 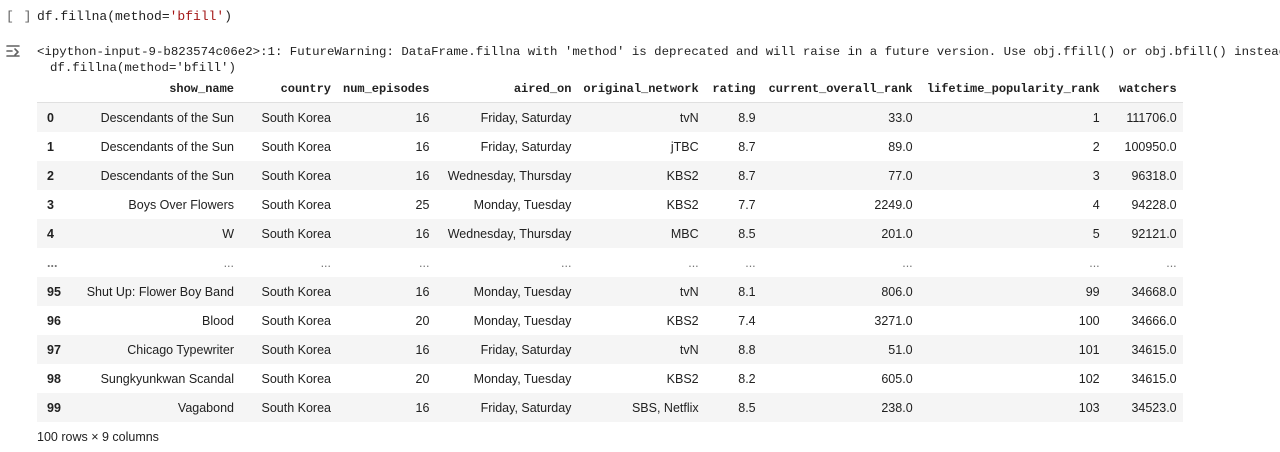 I want to click on table-cell: 92121.0, so click(x=1154, y=233).